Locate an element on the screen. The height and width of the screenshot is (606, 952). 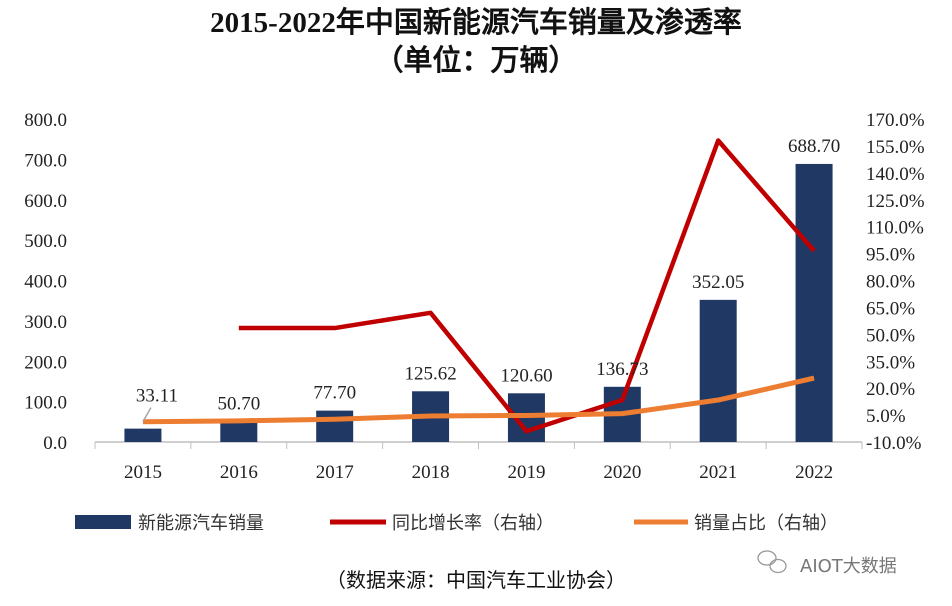
bar-2022 is located at coordinates (814, 302).